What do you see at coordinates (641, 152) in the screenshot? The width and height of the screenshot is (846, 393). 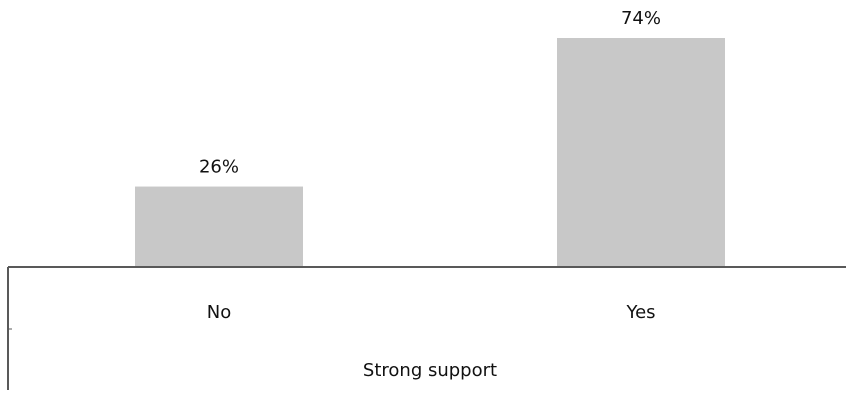 I see `bar-yes` at bounding box center [641, 152].